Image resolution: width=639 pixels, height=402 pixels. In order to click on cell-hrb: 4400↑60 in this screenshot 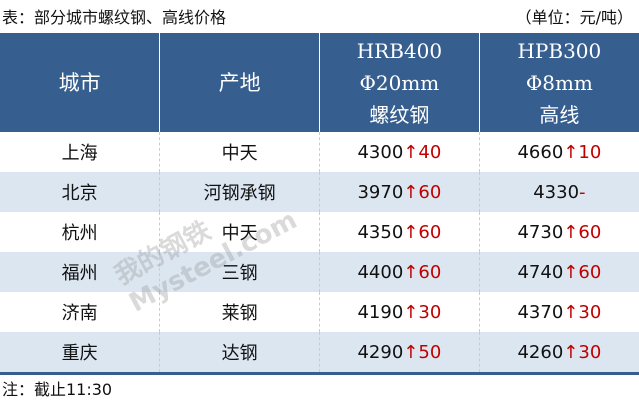, I will do `click(399, 272)`.